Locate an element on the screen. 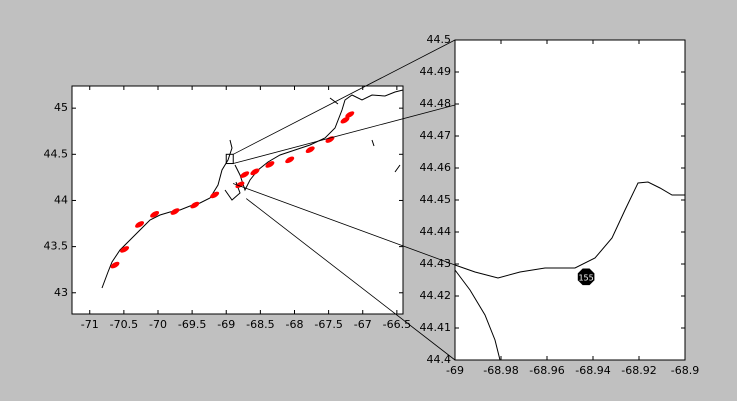 This screenshot has width=737, height=401. y-tick-label: 44.4 is located at coordinates (439, 359).